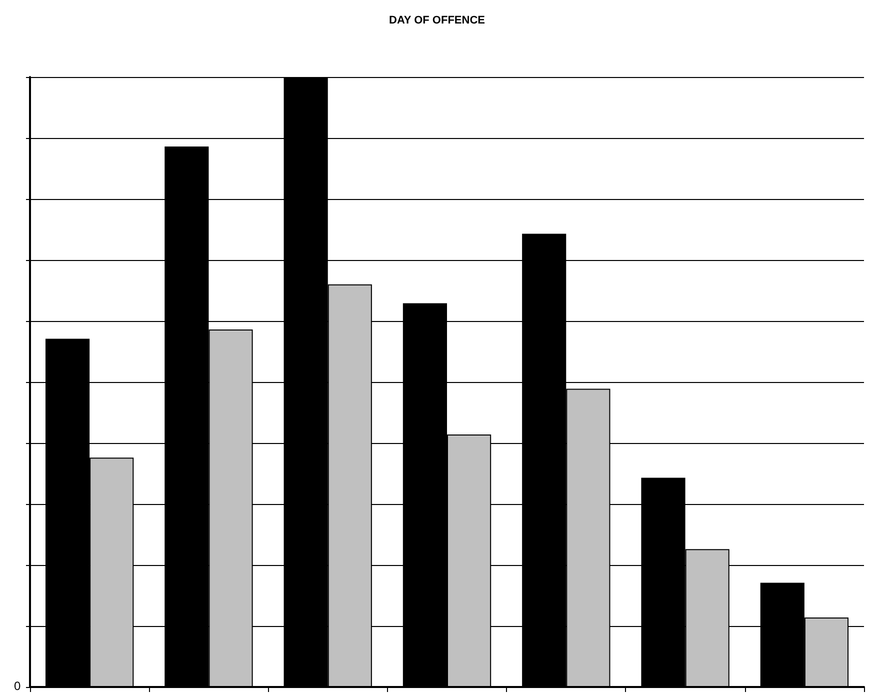 The height and width of the screenshot is (695, 874). What do you see at coordinates (17, 686) in the screenshot?
I see `text: 0` at bounding box center [17, 686].